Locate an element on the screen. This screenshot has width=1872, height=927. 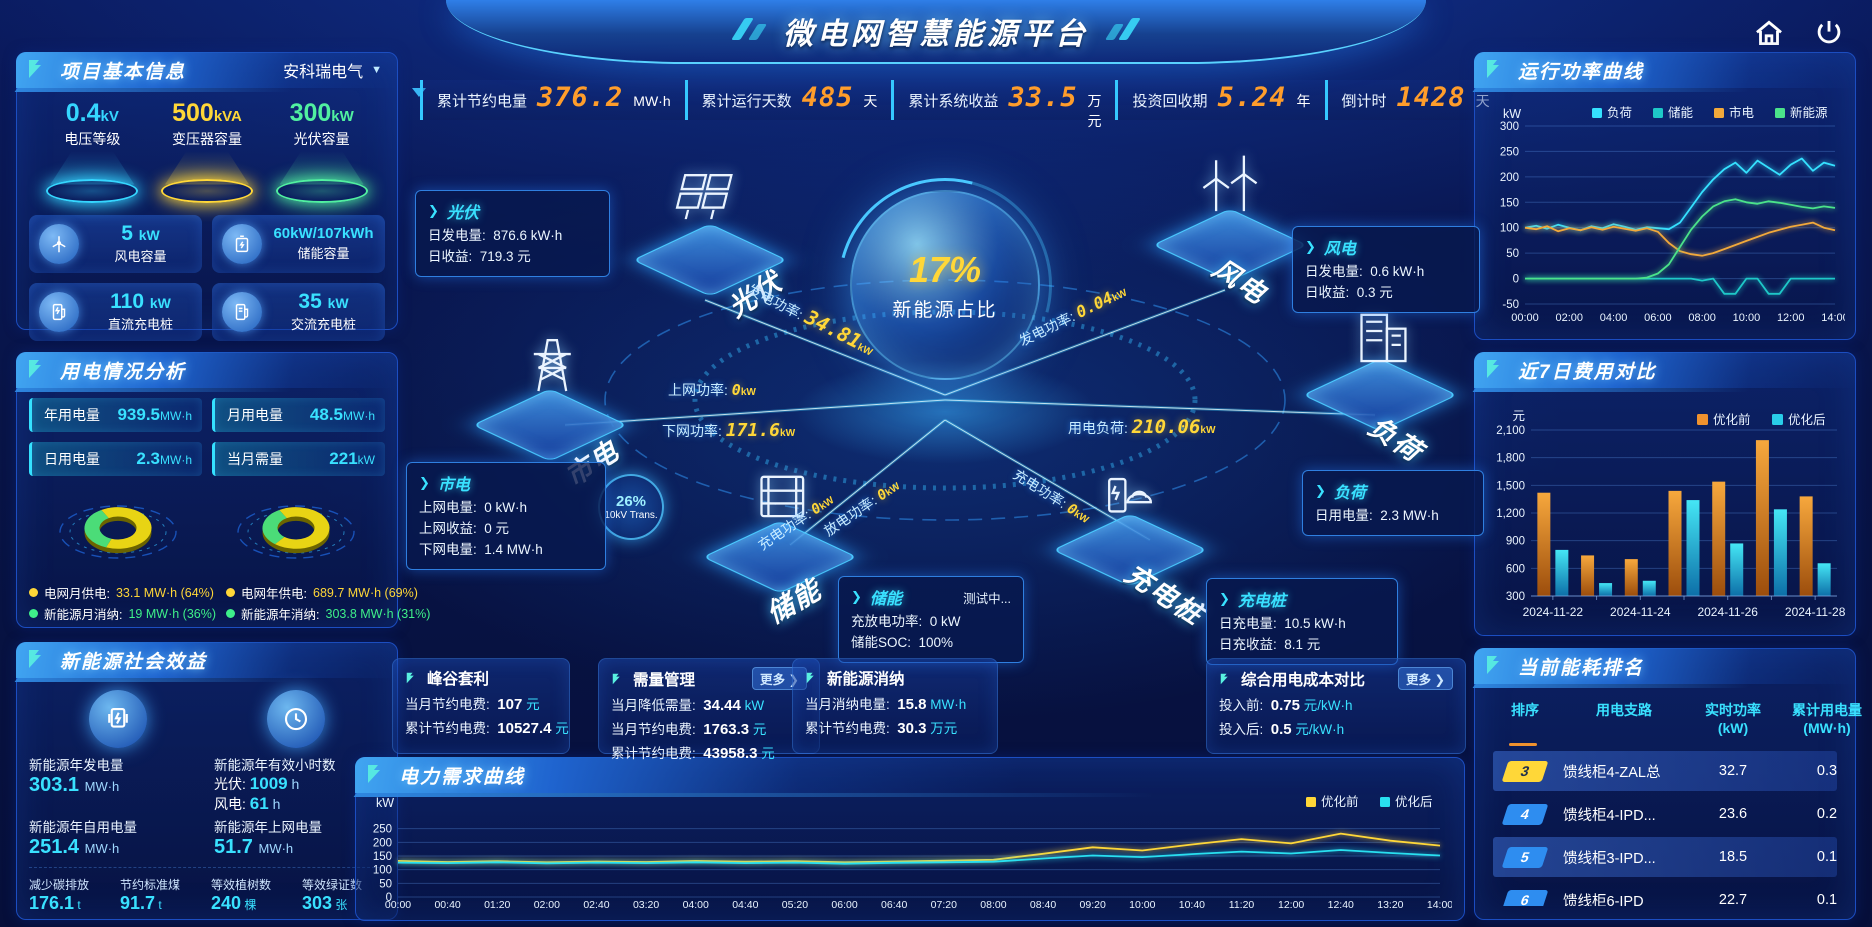
card-row: 日收益: 719.3 元 is located at coordinates (479, 256).